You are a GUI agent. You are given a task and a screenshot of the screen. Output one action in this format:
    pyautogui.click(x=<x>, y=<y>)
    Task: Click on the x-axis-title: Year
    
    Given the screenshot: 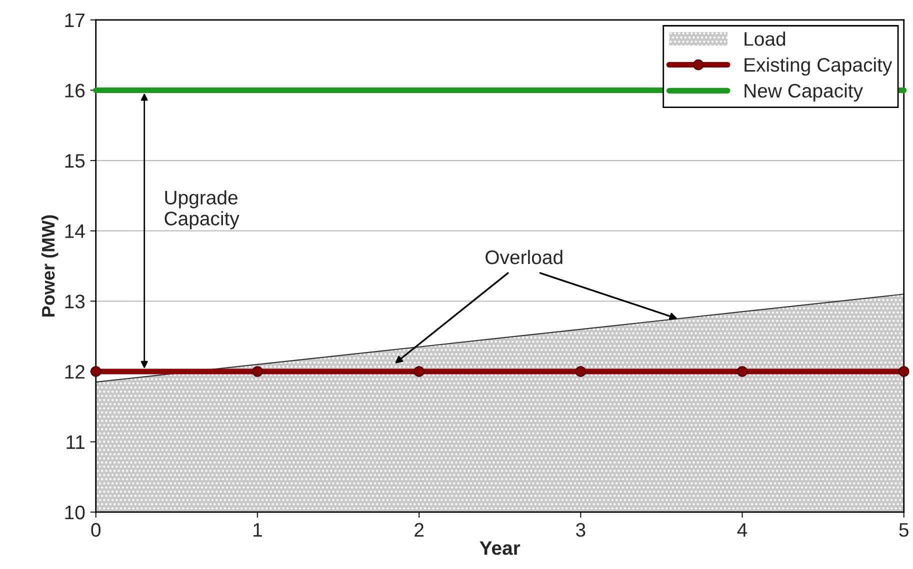 What is the action you would take?
    pyautogui.click(x=500, y=548)
    